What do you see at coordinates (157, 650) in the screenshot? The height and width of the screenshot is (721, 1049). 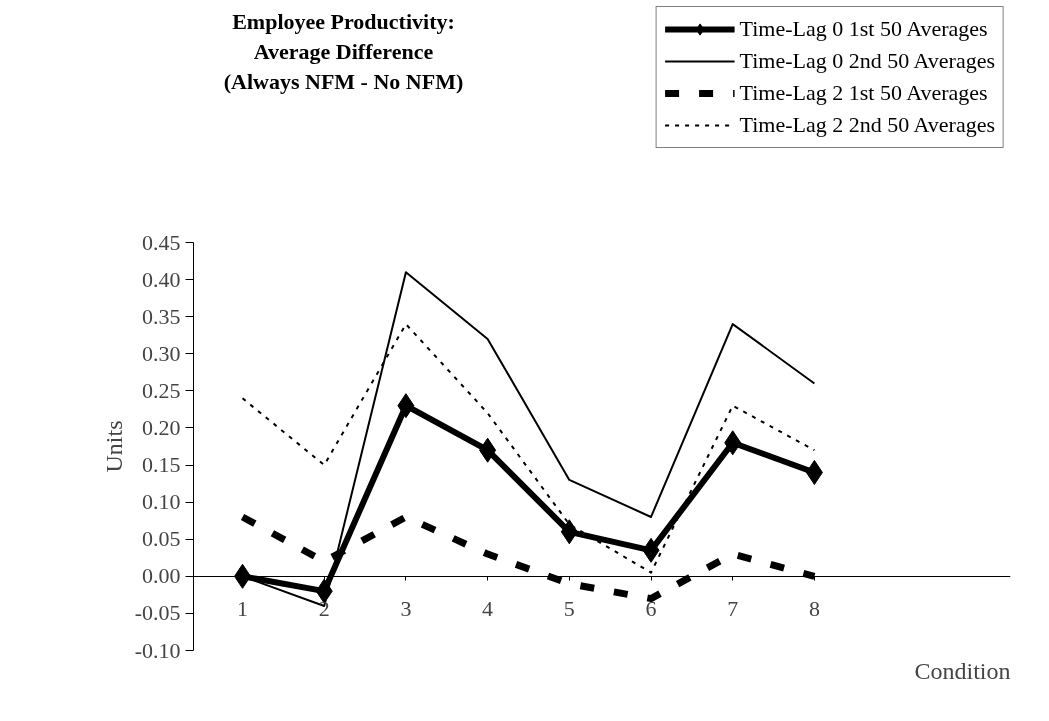 I see `y-tick-label: -0.10` at bounding box center [157, 650].